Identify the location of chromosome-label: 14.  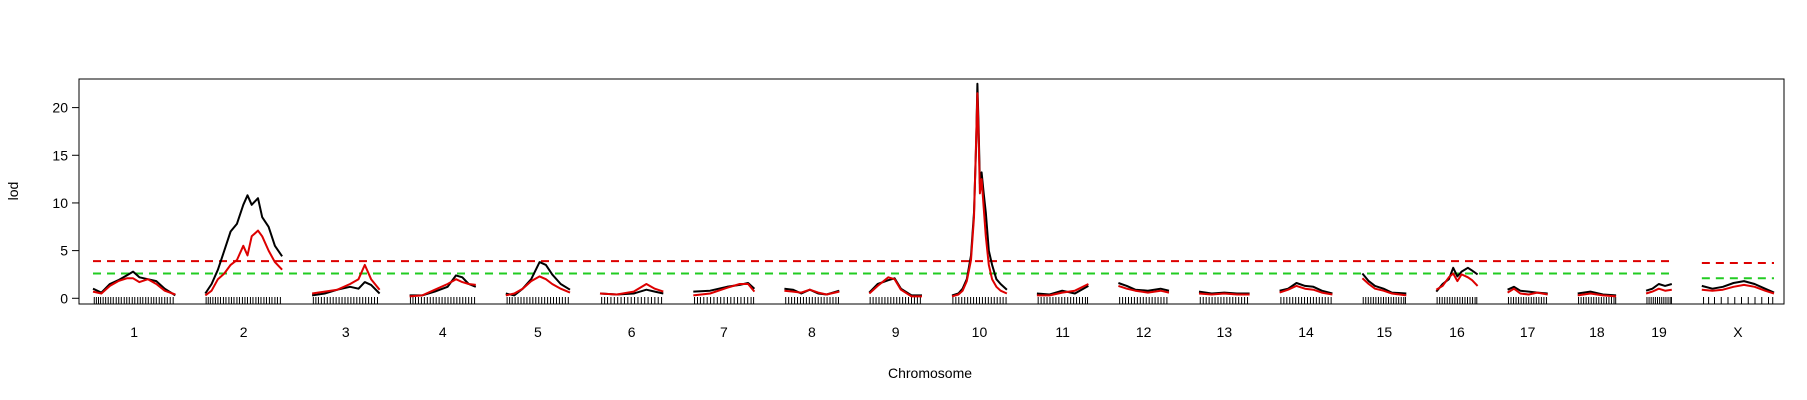
(1306, 332).